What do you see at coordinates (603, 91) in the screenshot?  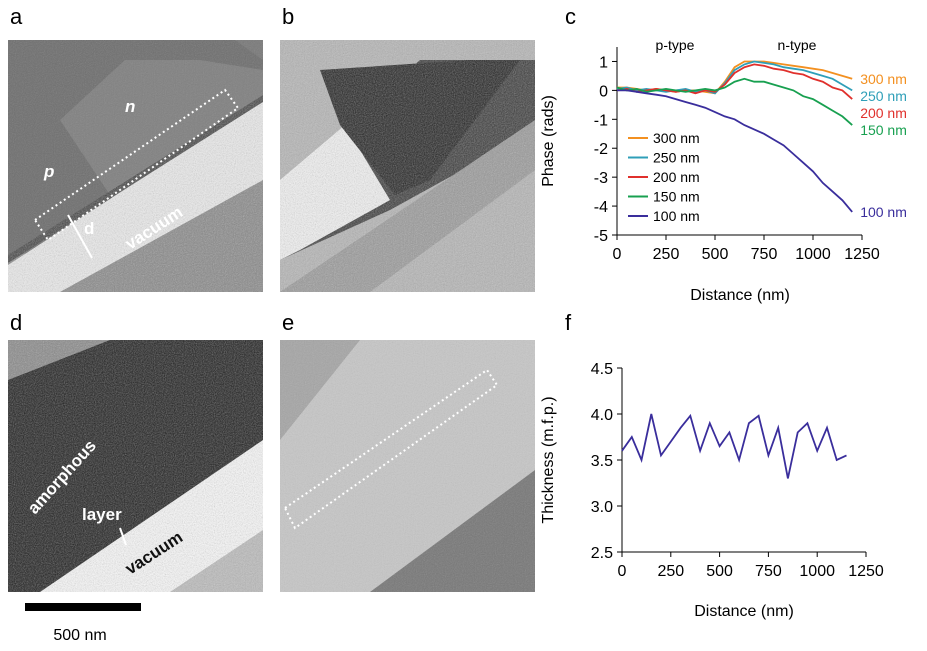 I see `y-tick-label: 0` at bounding box center [603, 91].